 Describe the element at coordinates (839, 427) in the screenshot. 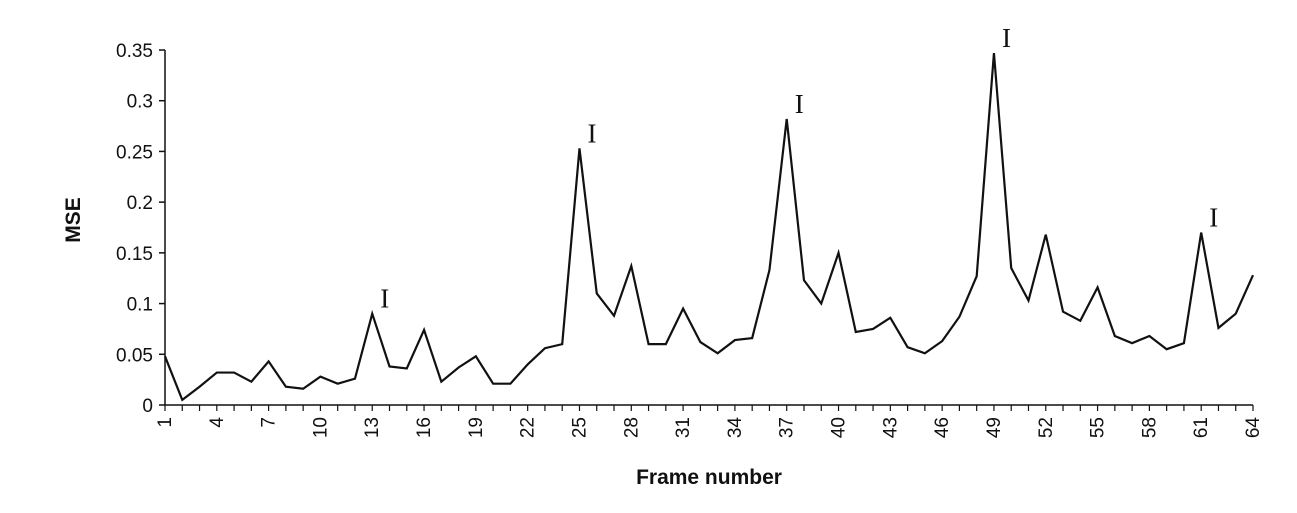

I see `x-tick-label: 40` at that location.